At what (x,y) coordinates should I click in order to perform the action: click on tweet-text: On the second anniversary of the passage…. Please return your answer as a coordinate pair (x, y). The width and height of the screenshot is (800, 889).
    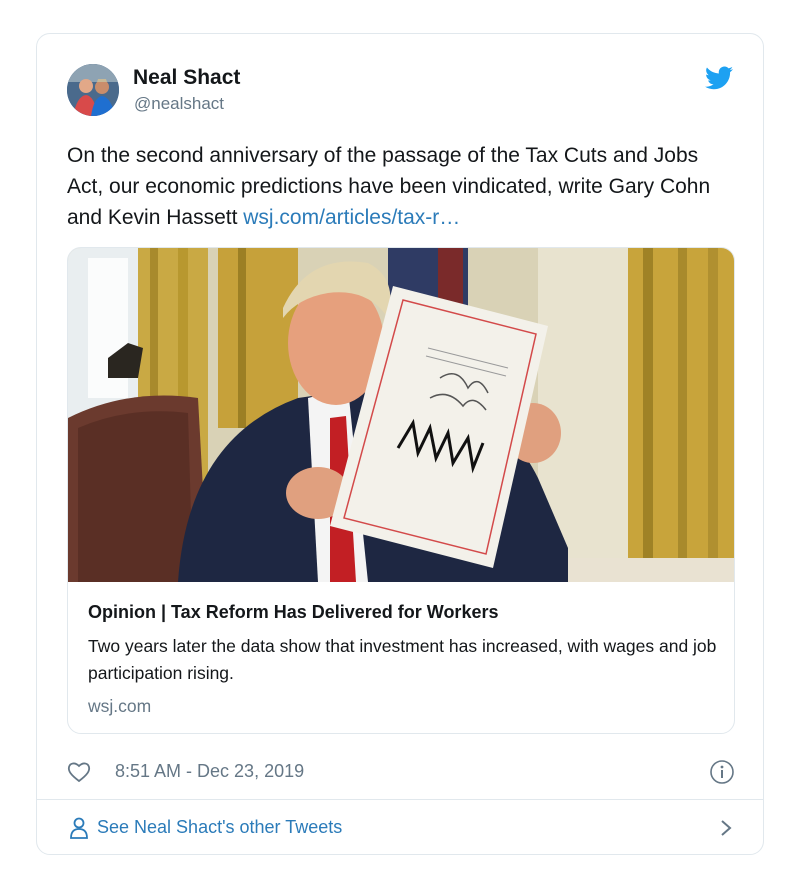
    Looking at the image, I should click on (402, 186).